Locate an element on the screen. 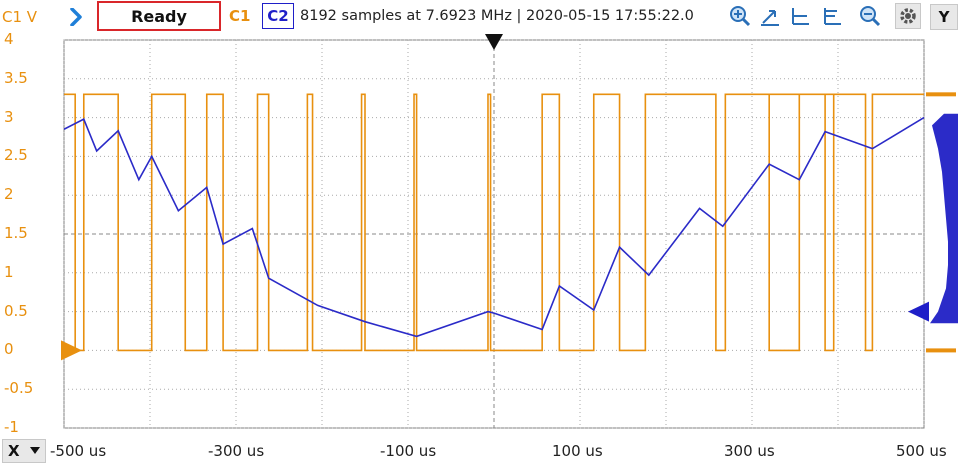 Image resolution: width=960 pixels, height=464 pixels. run-icon is located at coordinates (76, 17).